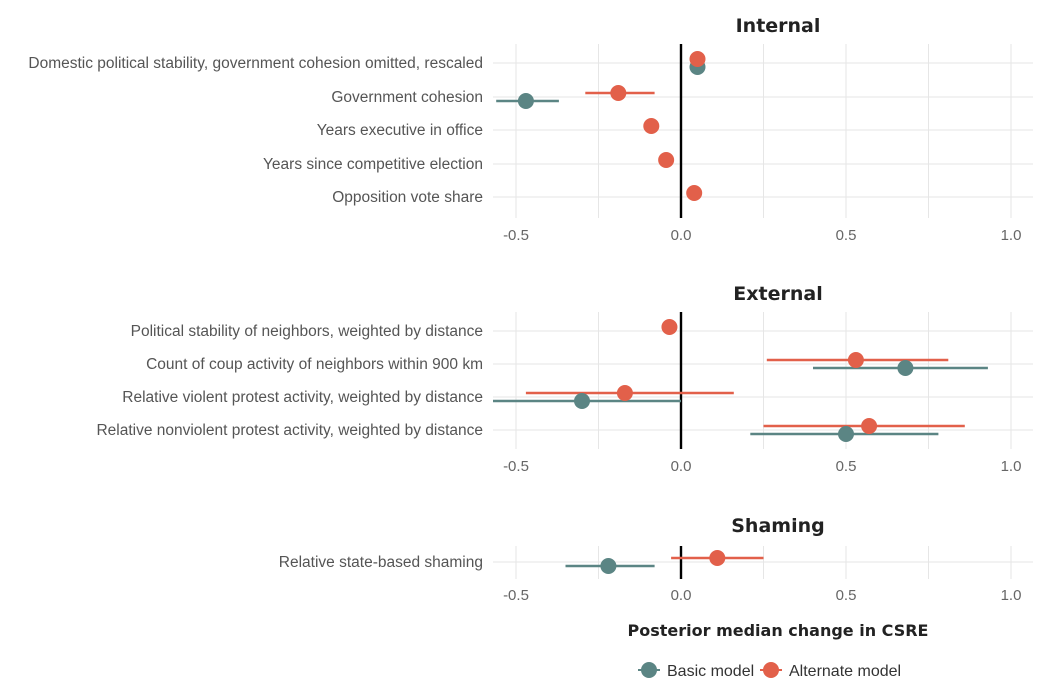  Describe the element at coordinates (381, 562) in the screenshot. I see `category-label: Relative state-based shaming` at that location.